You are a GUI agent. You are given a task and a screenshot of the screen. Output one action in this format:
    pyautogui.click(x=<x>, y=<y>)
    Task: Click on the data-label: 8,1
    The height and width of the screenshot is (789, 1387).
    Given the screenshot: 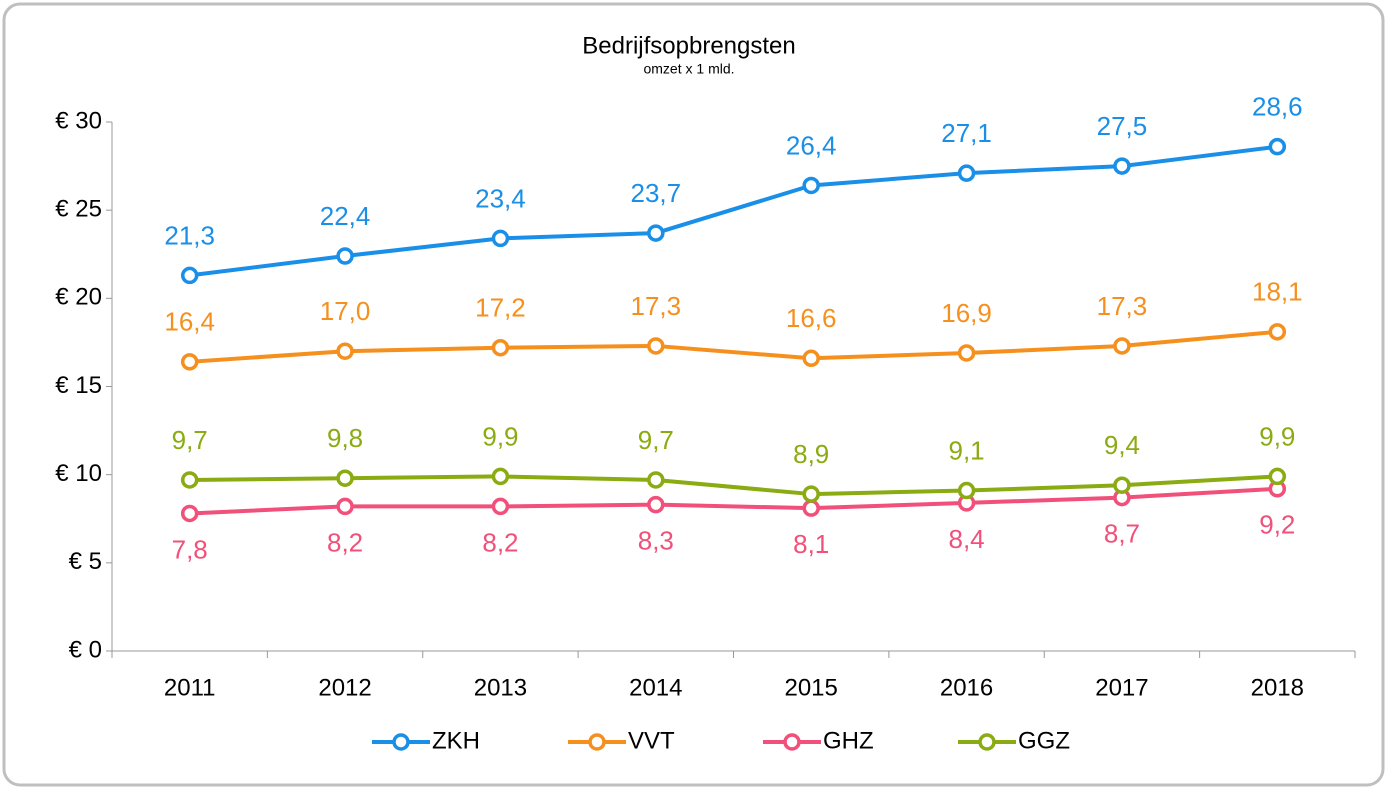 What is the action you would take?
    pyautogui.click(x=811, y=544)
    